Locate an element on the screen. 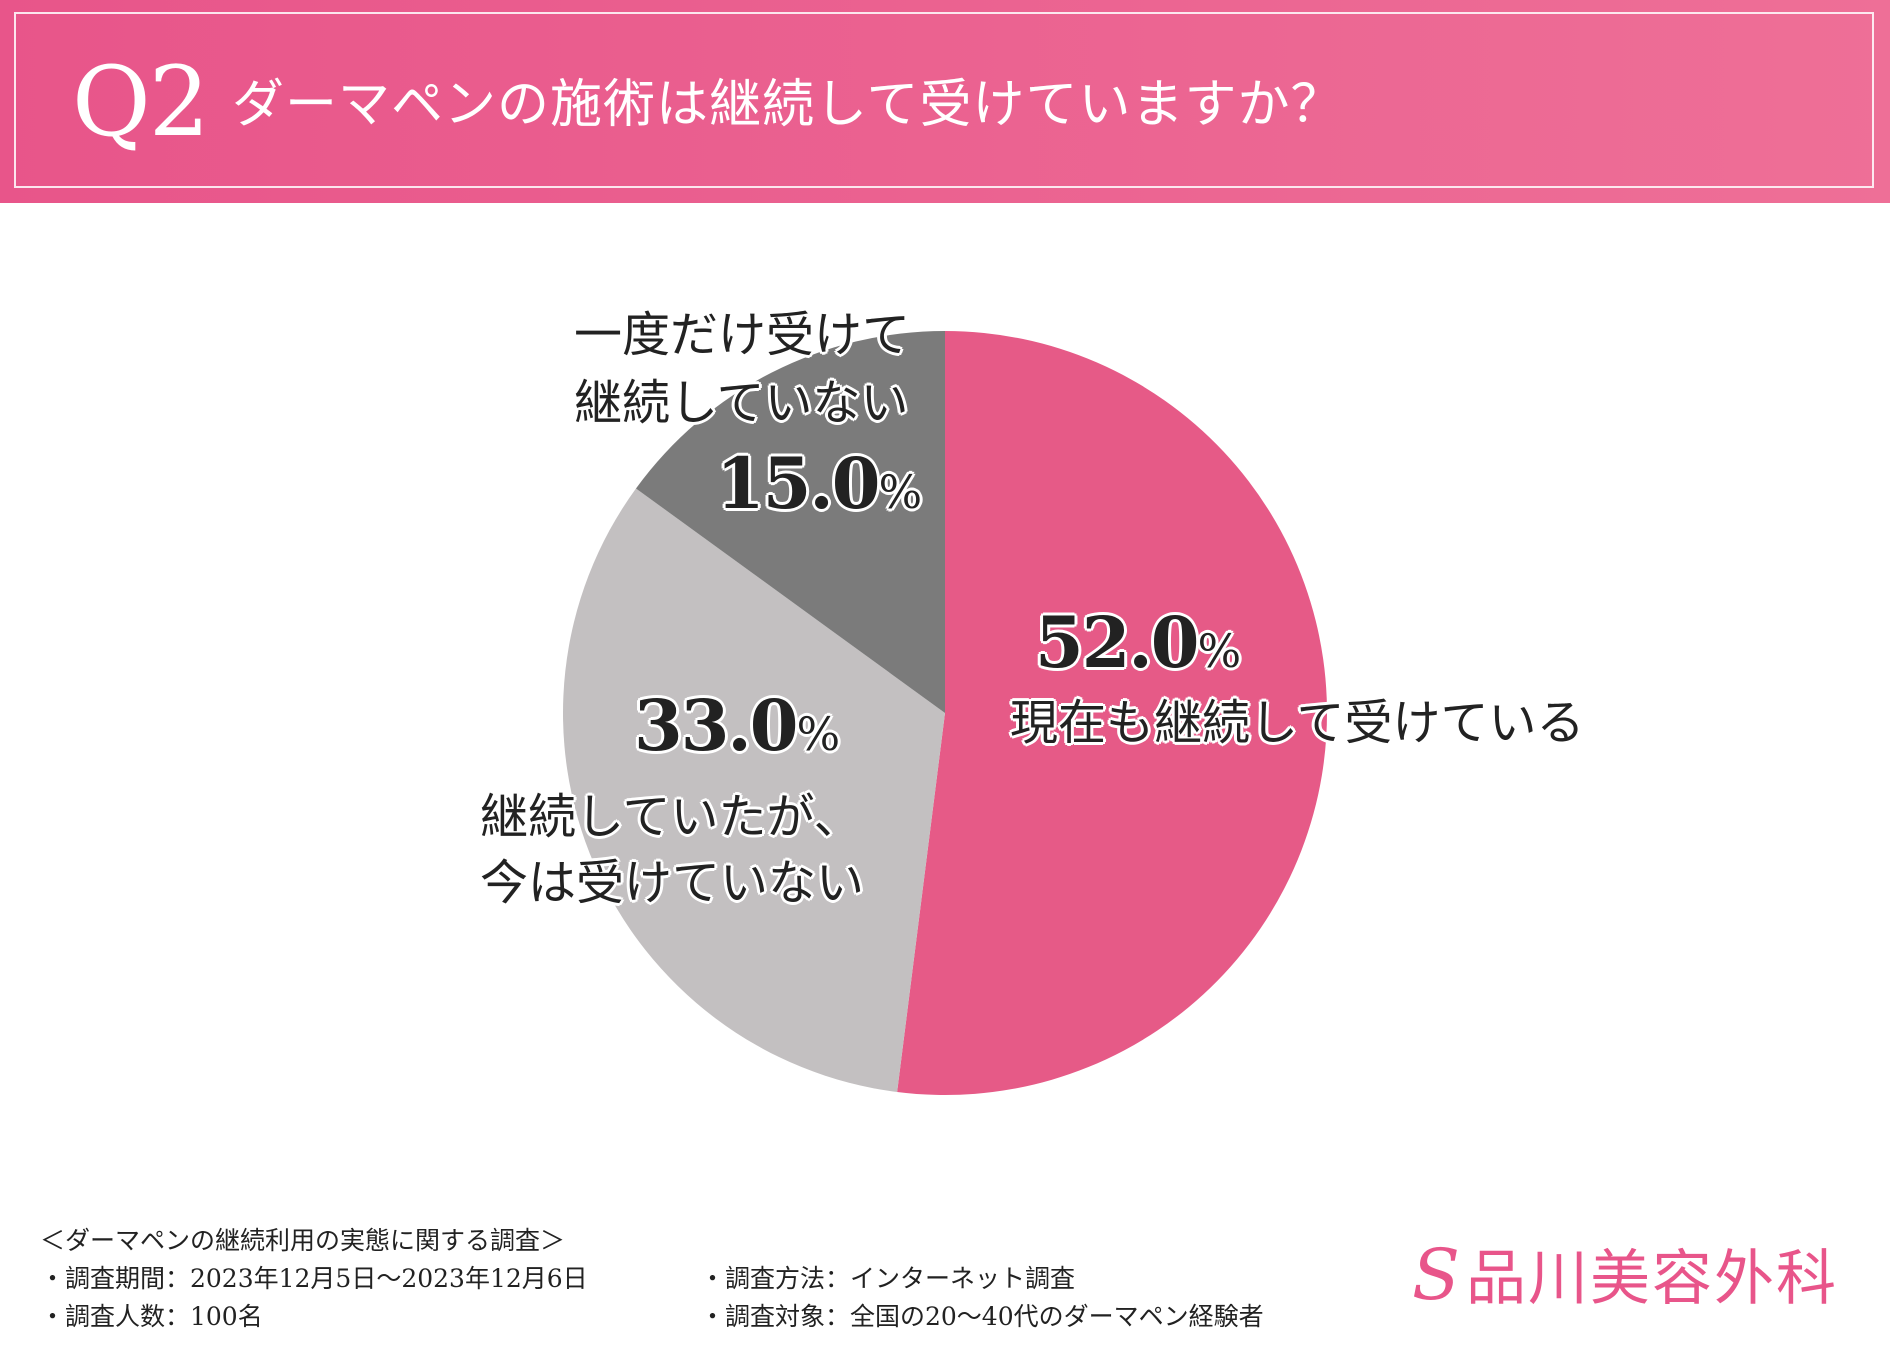 The height and width of the screenshot is (1350, 1890). slice-label-stopped-line1: 継続していたが、 is located at coordinates (671, 817).